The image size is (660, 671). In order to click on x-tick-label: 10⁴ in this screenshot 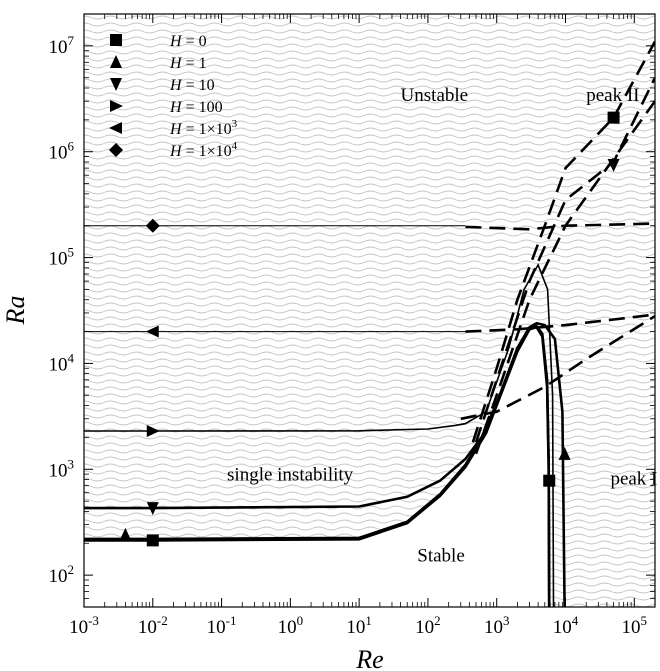, I will do `click(566, 625)`.